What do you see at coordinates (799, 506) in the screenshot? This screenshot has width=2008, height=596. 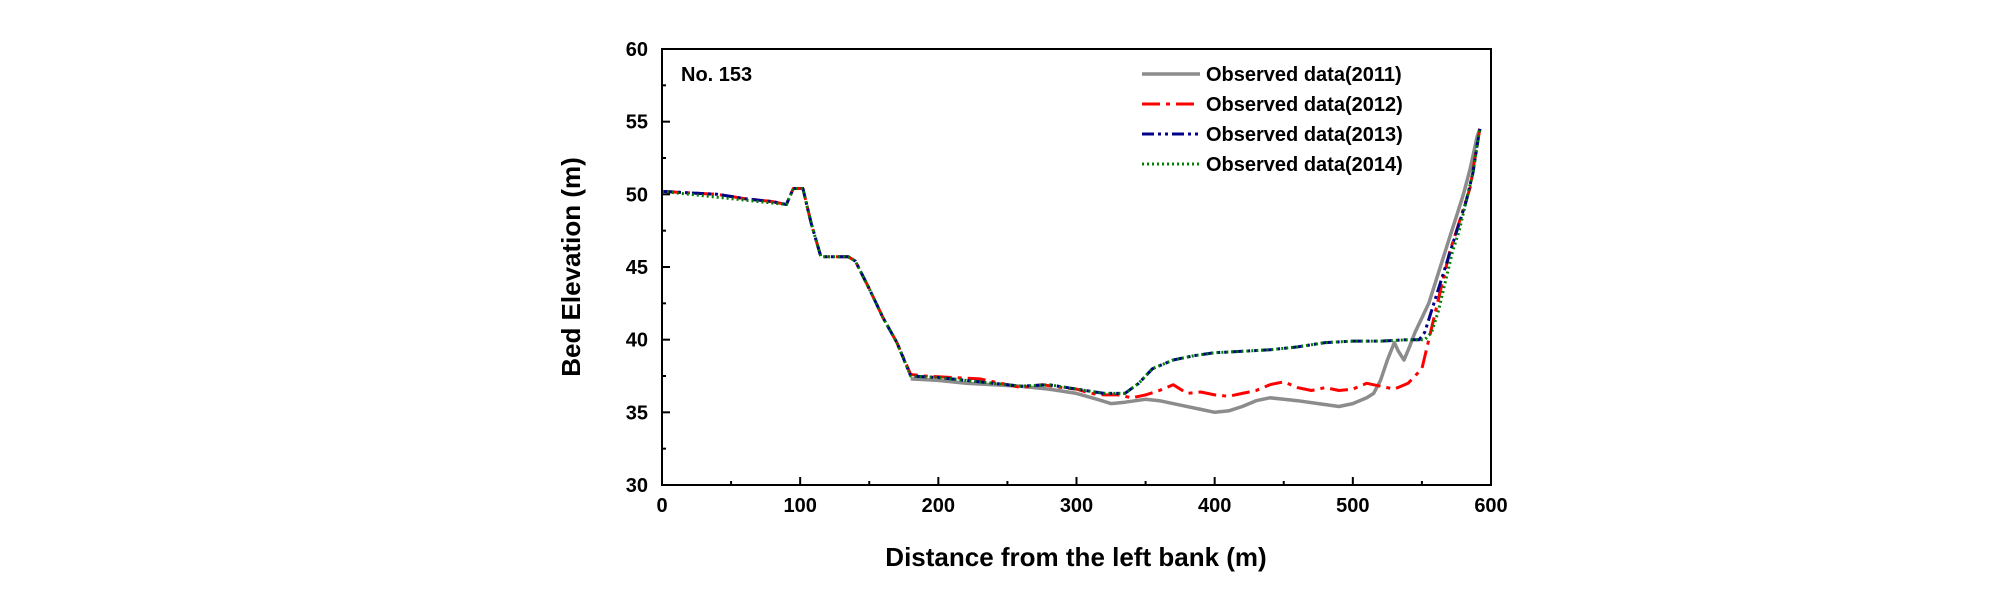 I see `x-tick-label: 100` at bounding box center [799, 506].